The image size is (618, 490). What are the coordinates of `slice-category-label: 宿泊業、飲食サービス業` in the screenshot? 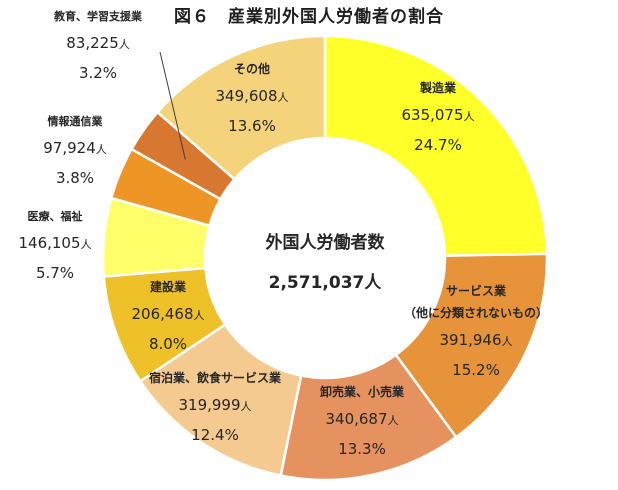 It's located at (215, 377).